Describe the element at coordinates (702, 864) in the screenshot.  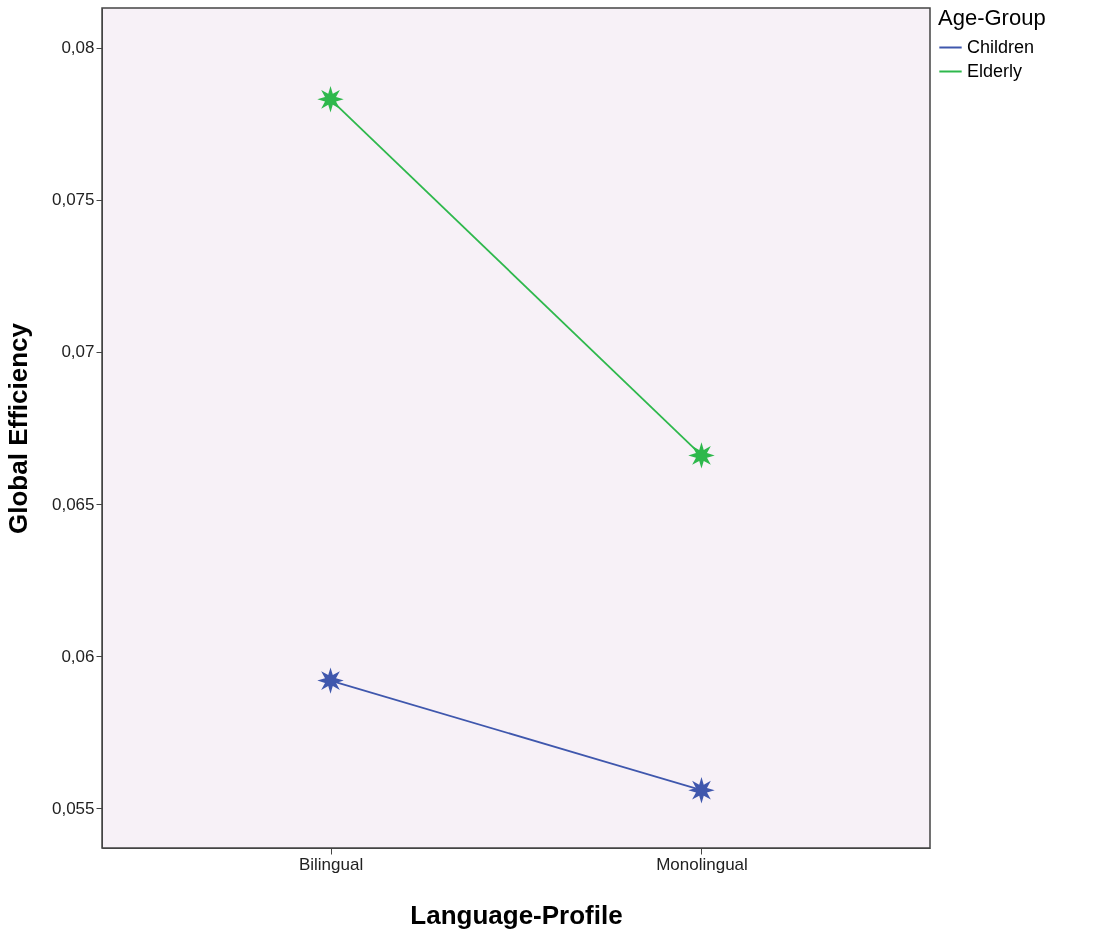
I see `x-tick-label: Monolingual` at that location.